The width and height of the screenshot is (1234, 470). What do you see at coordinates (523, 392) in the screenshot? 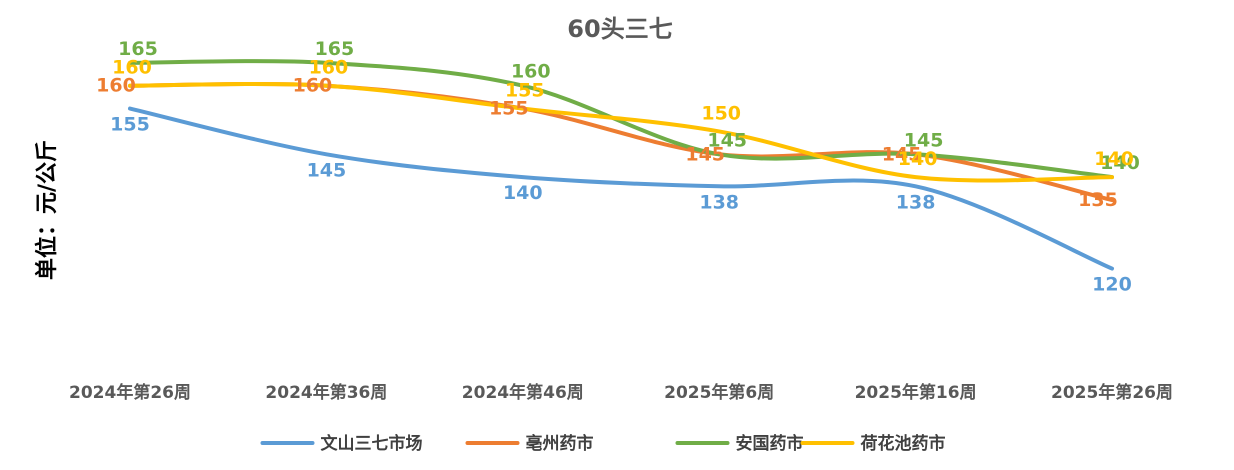
I see `x-tick-label: 2024年第46周` at bounding box center [523, 392].